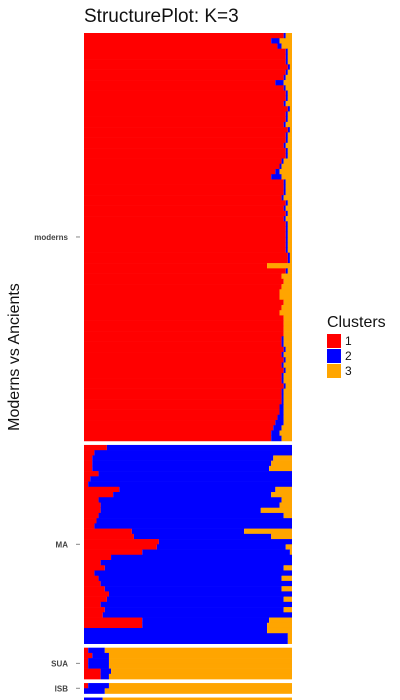 This screenshot has height=700, width=400. What do you see at coordinates (282, 381) in the screenshot?
I see `bar-segment-moderns-66-c2` at bounding box center [282, 381].